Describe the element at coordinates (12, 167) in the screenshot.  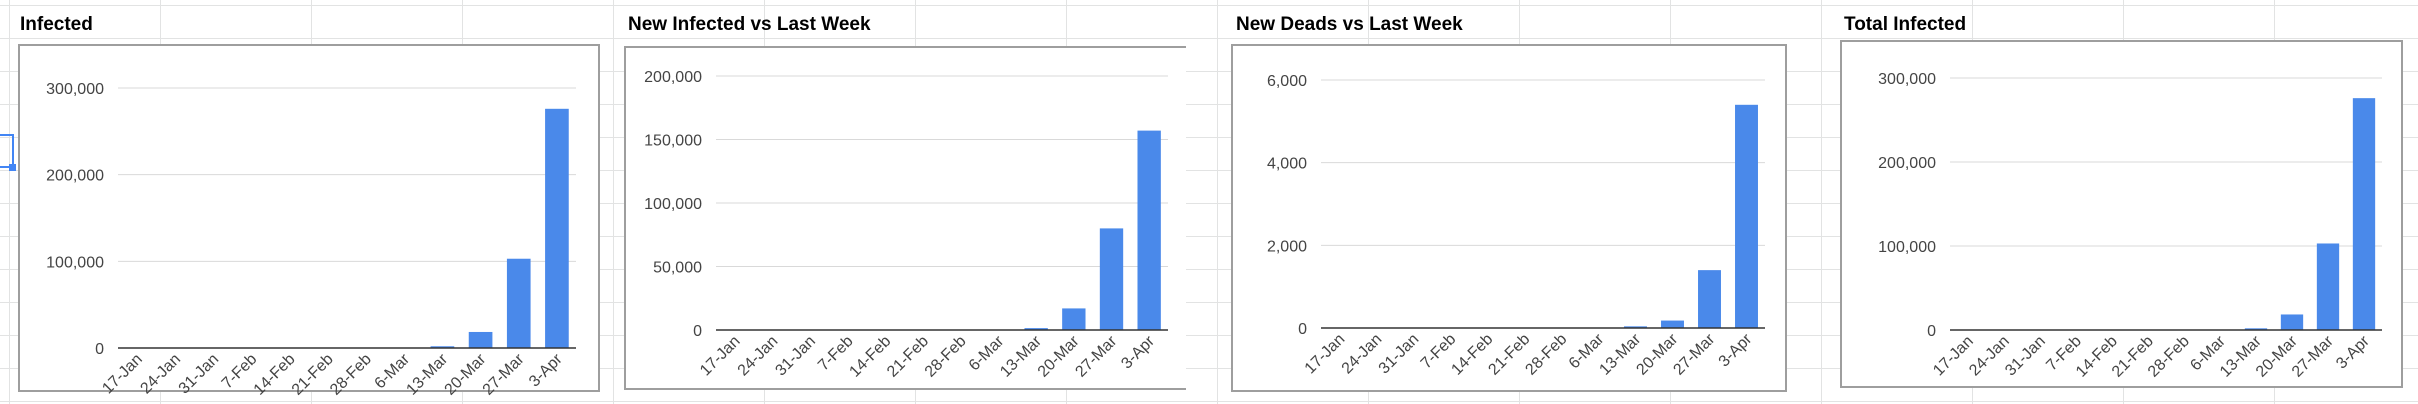
I see `cell-fill-handle` at that location.